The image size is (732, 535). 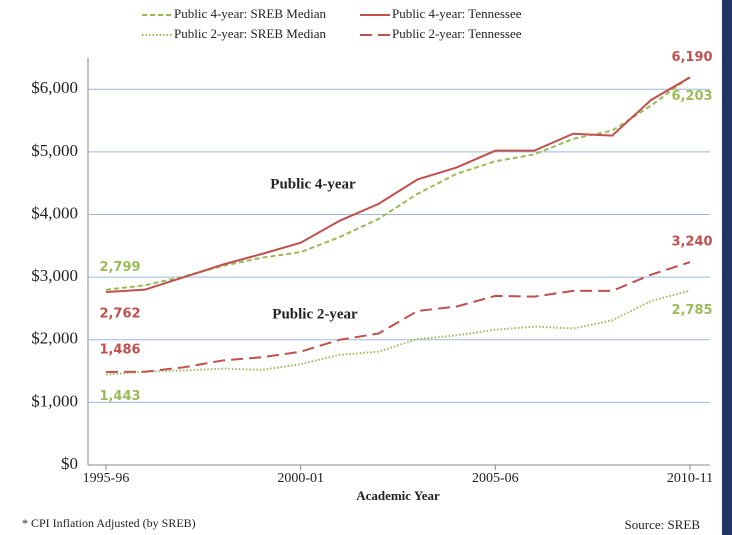 I want to click on series-line, so click(x=398, y=332).